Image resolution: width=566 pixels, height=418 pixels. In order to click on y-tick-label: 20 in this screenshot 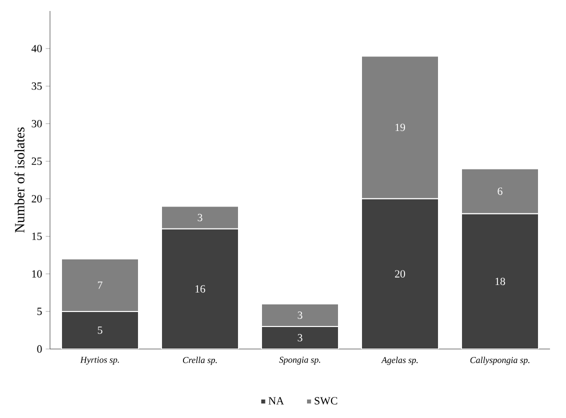, I will do `click(37, 198)`.